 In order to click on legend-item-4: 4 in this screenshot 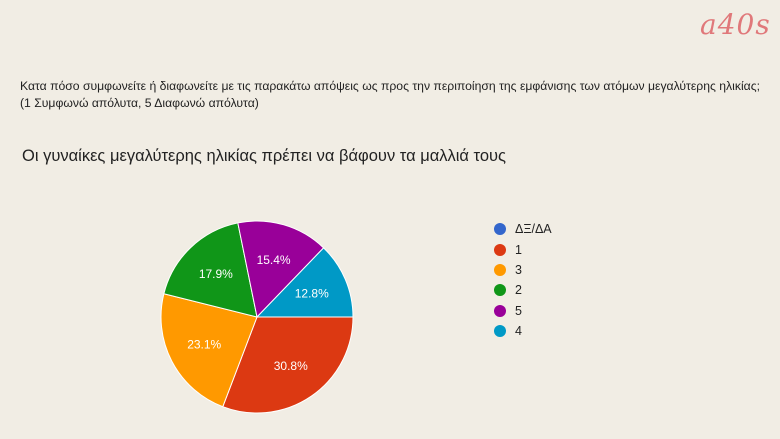, I will do `click(523, 331)`.